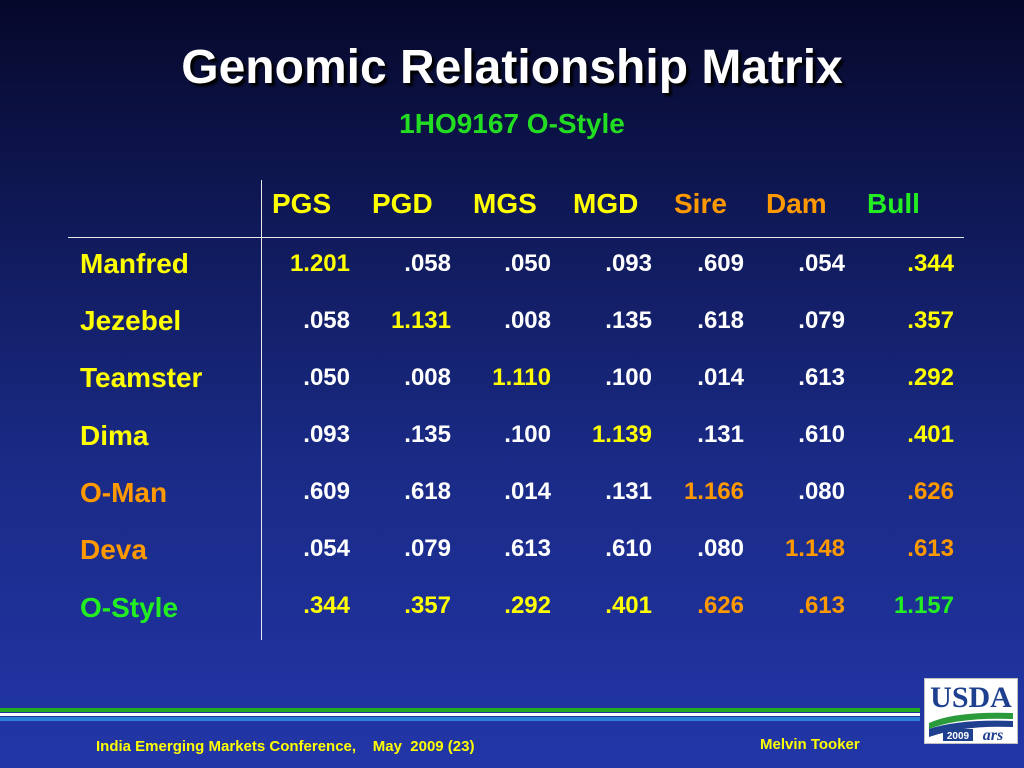  Describe the element at coordinates (814, 548) in the screenshot. I see `matrix-cell: 1.148` at that location.